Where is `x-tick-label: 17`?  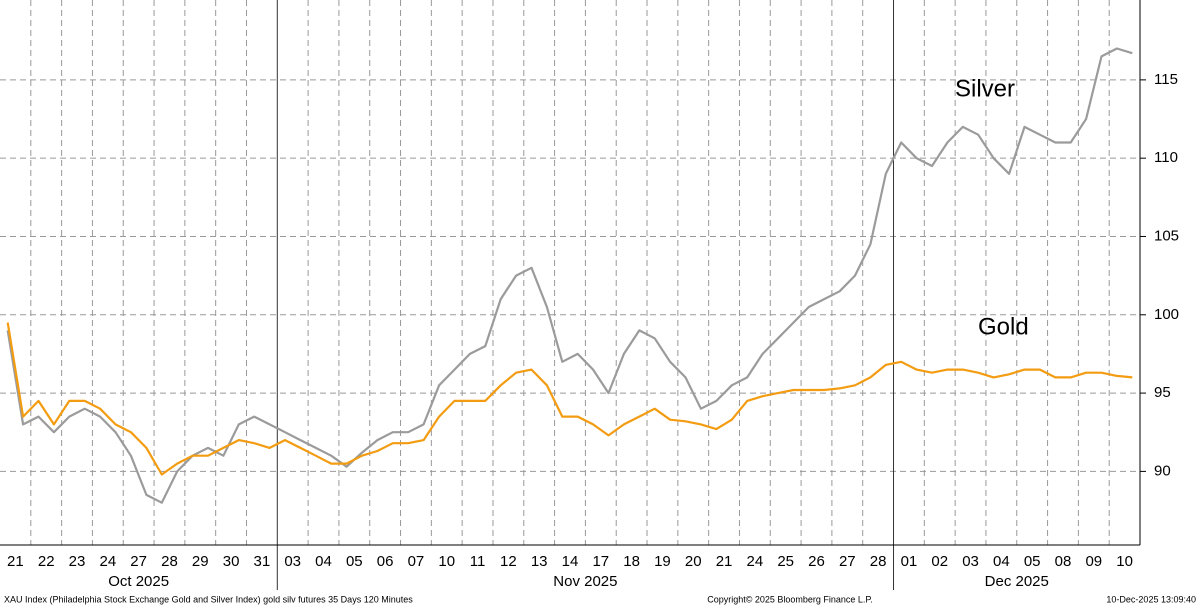
x-tick-label: 17 is located at coordinates (600, 561).